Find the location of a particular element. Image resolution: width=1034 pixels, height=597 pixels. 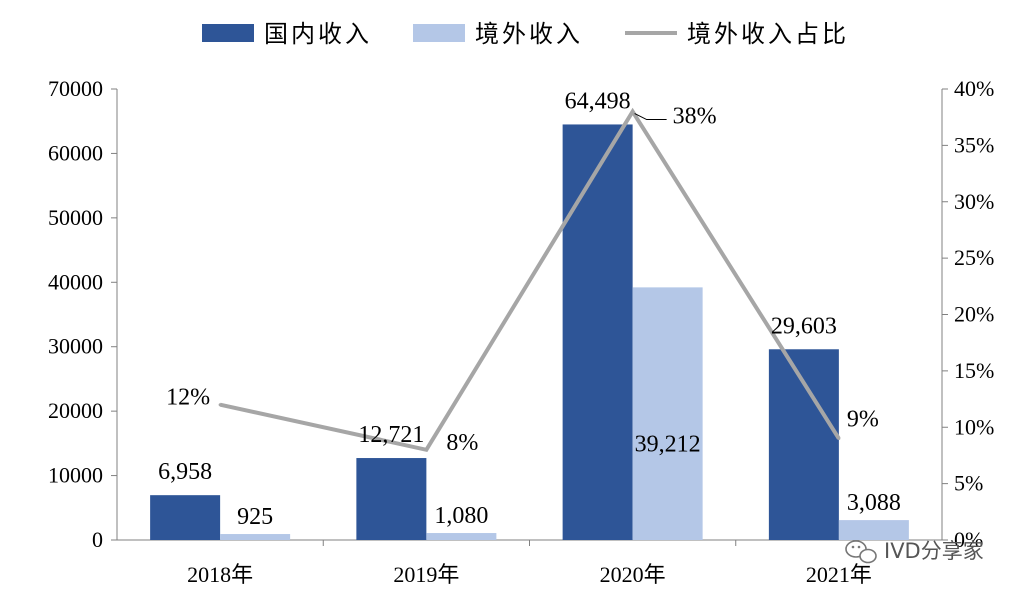

y-left-tick-label: 50000 is located at coordinates (75, 217).